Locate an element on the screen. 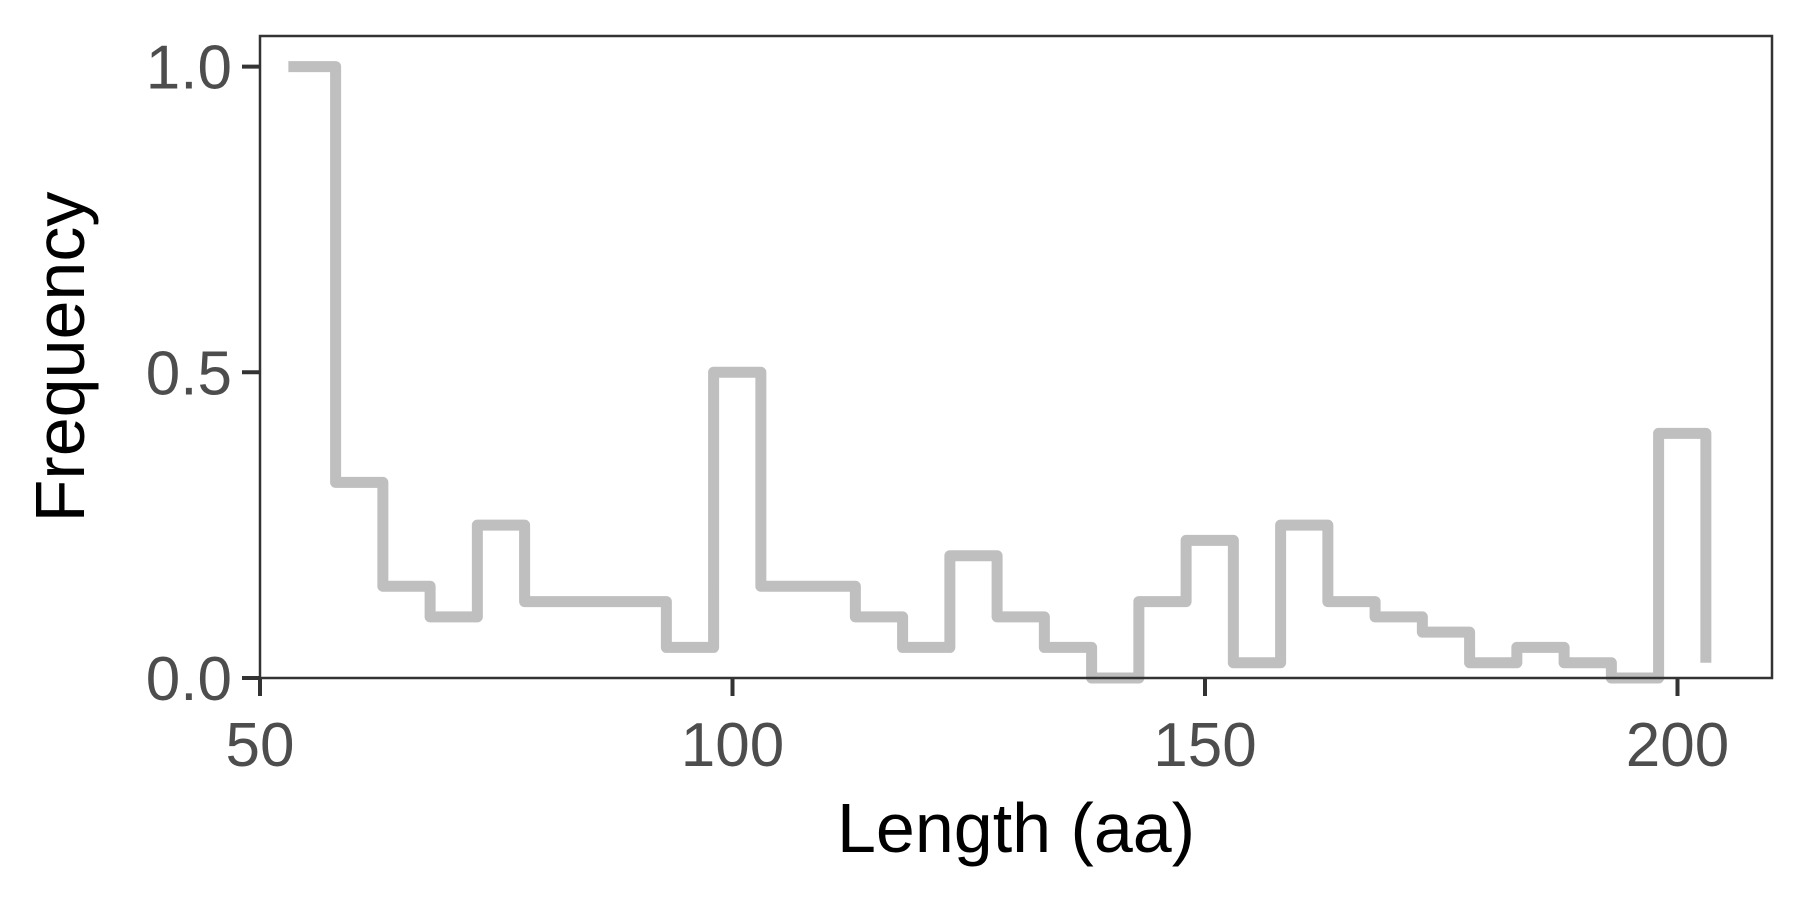 Image resolution: width=1800 pixels, height=900 pixels. x-axis-title: Length (aa) is located at coordinates (1016, 828).